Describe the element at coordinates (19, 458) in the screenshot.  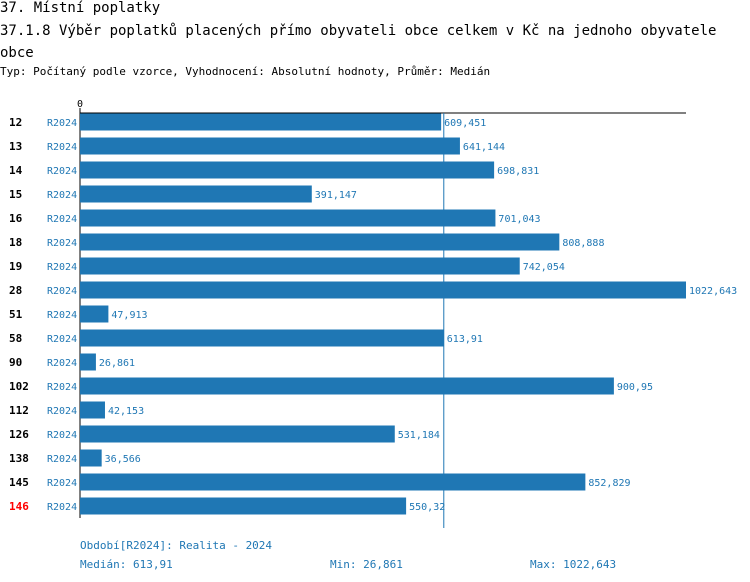
I see `category-label: 138` at that location.